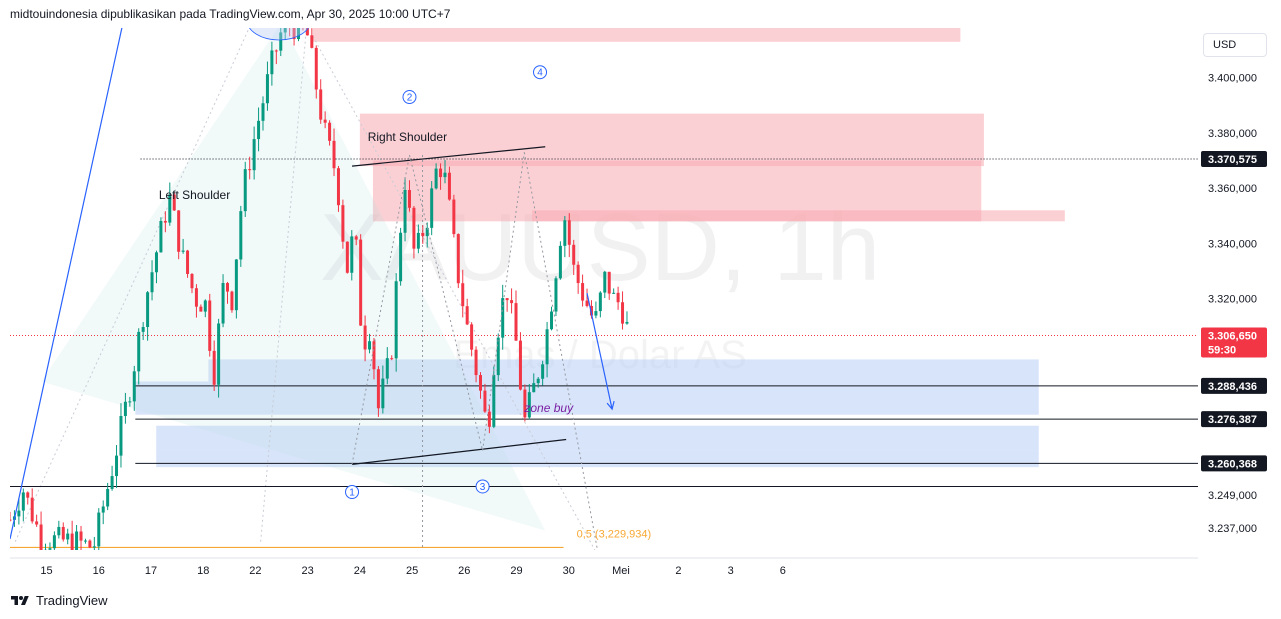  I want to click on current-price-label-countdown: 59:30, so click(1222, 351).